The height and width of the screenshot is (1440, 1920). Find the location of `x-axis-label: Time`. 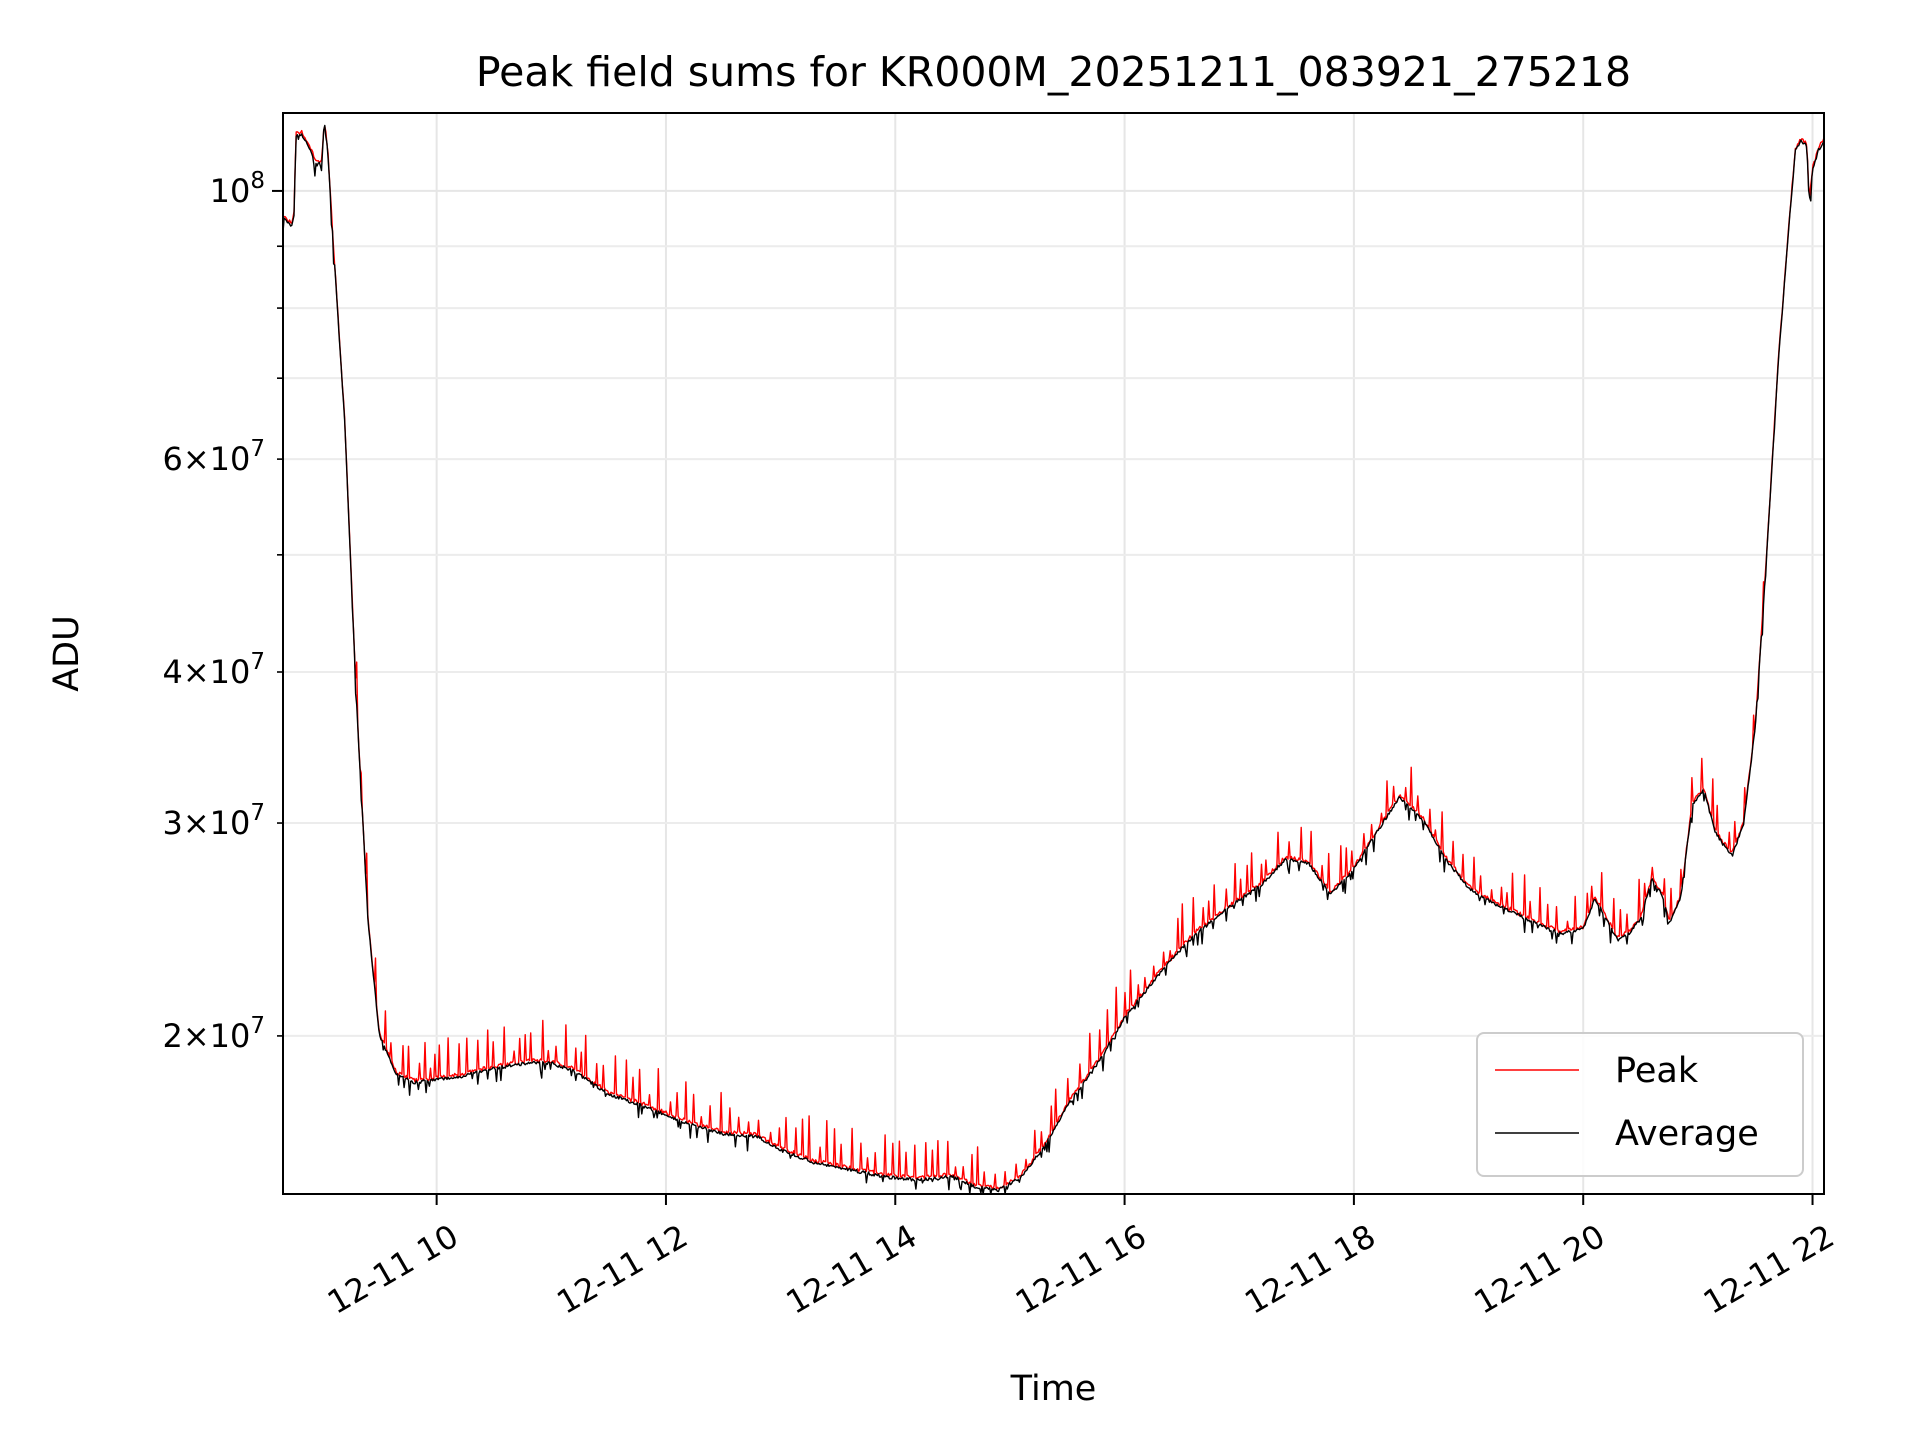

x-axis-label: Time is located at coordinates (1053, 1389).